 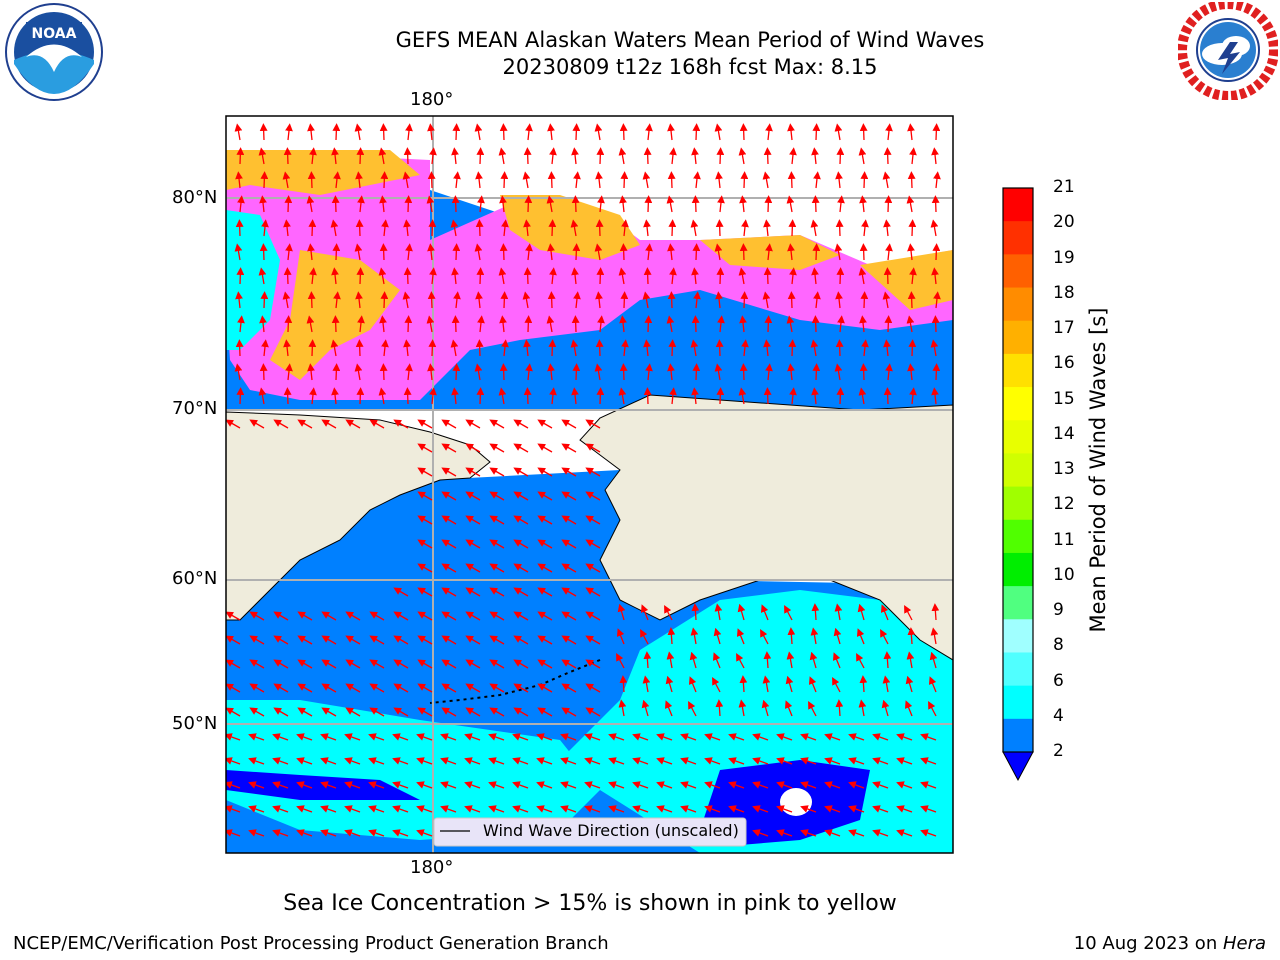 I want to click on sea-ice-pink, so click(x=589, y=275).